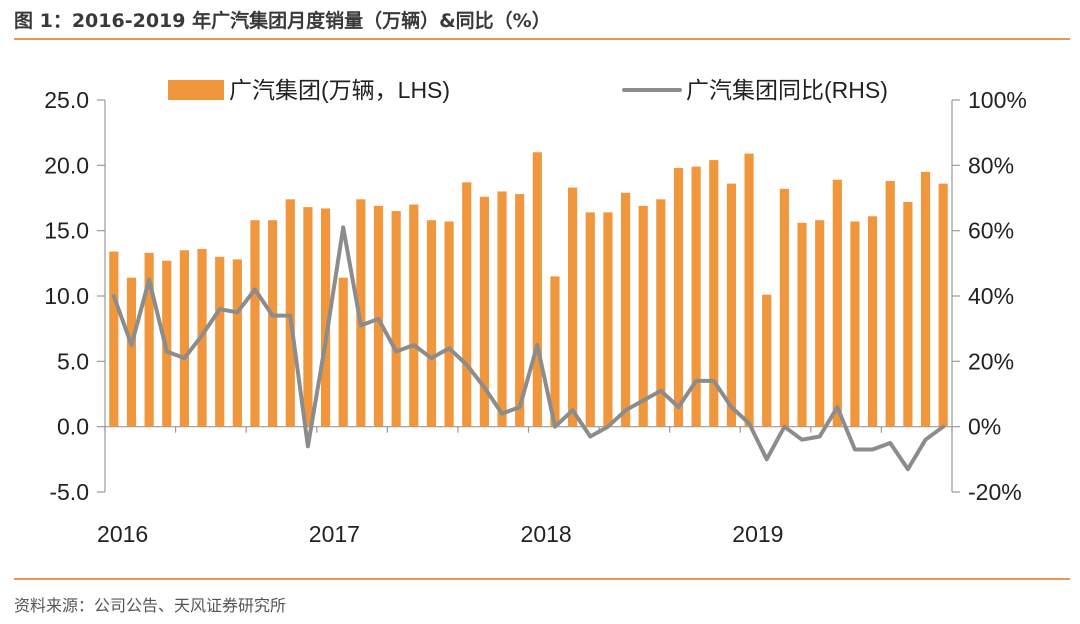  Describe the element at coordinates (69, 492) in the screenshot. I see `left-axis-tick-label: -5.0` at that location.